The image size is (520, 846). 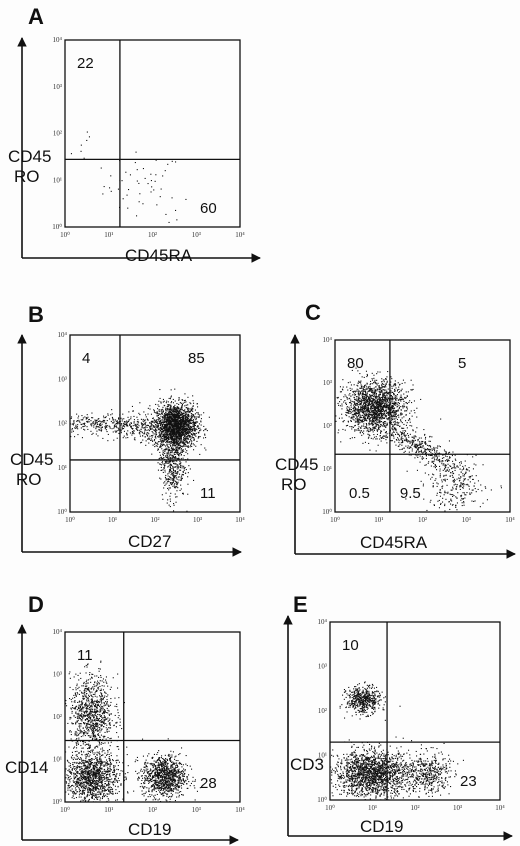 I want to click on y-axis-label: RO, so click(x=294, y=484).